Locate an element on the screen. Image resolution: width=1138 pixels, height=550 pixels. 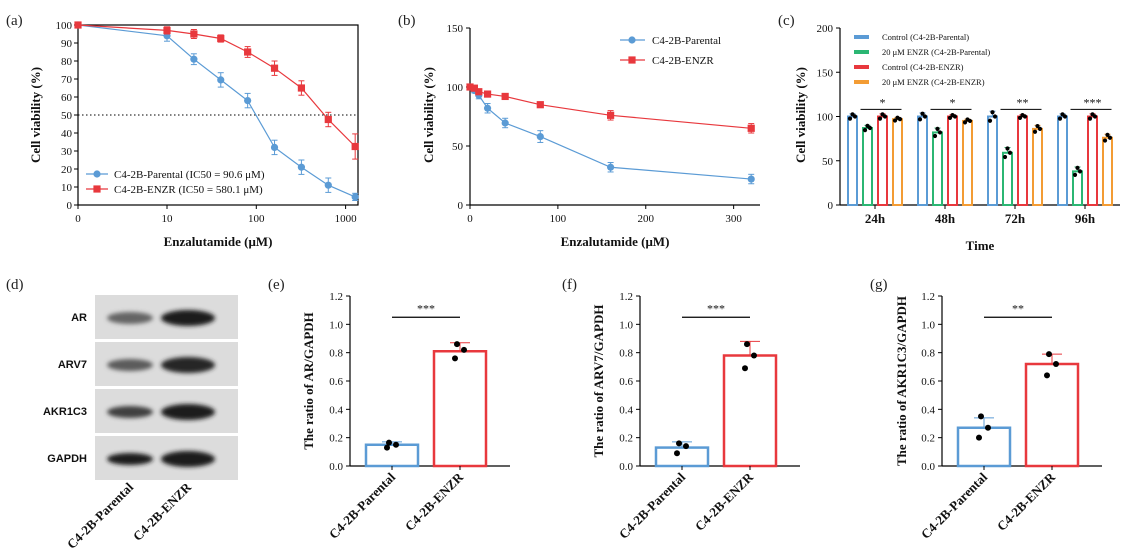
ytick-label-e-4: 0.8 is located at coordinates (336, 354).